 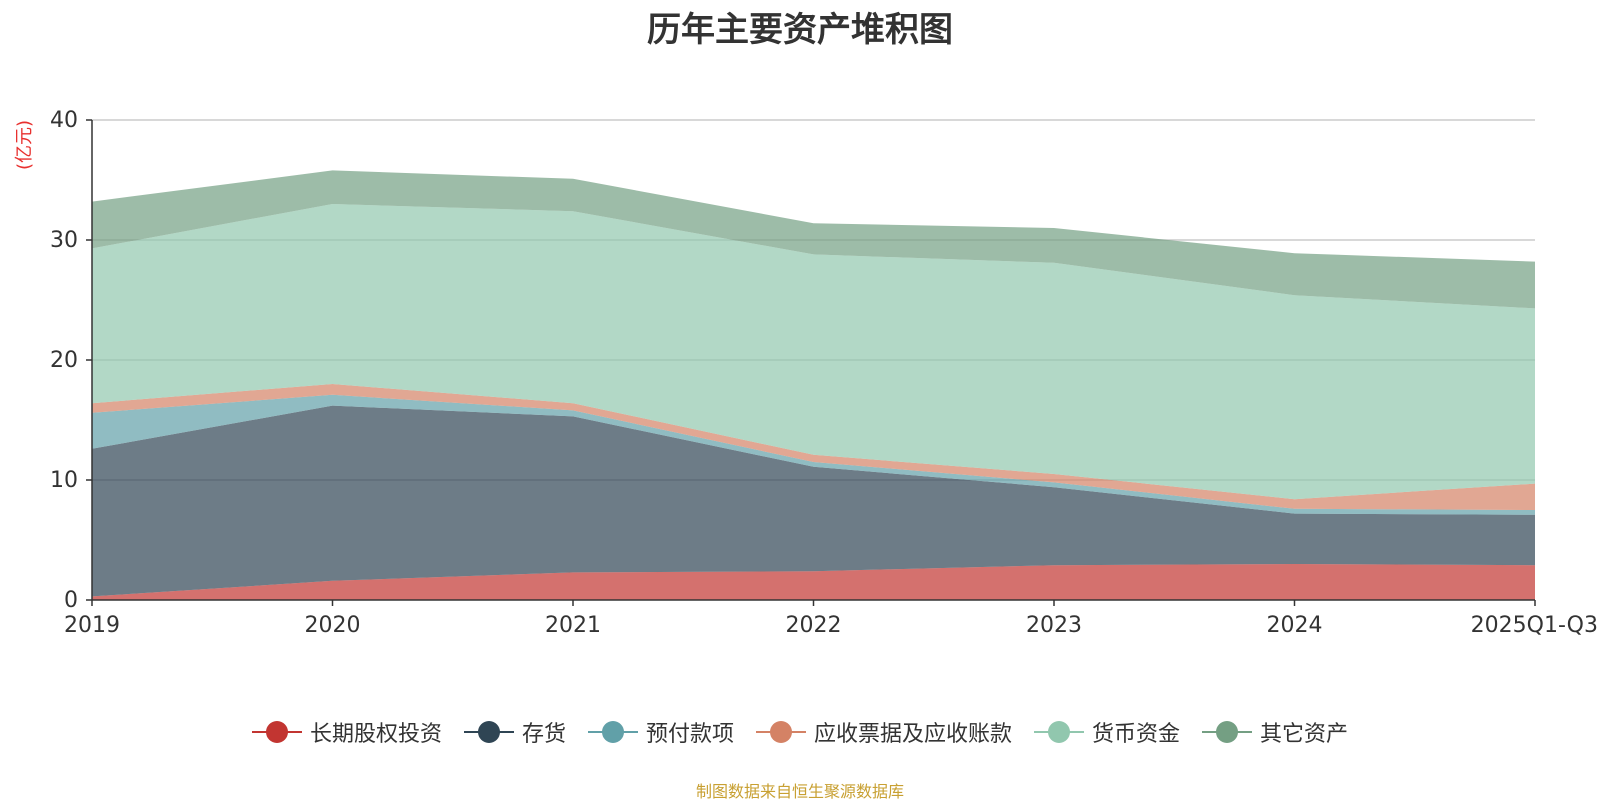 What do you see at coordinates (573, 625) in the screenshot?
I see `x-tick-label: 2021` at bounding box center [573, 625].